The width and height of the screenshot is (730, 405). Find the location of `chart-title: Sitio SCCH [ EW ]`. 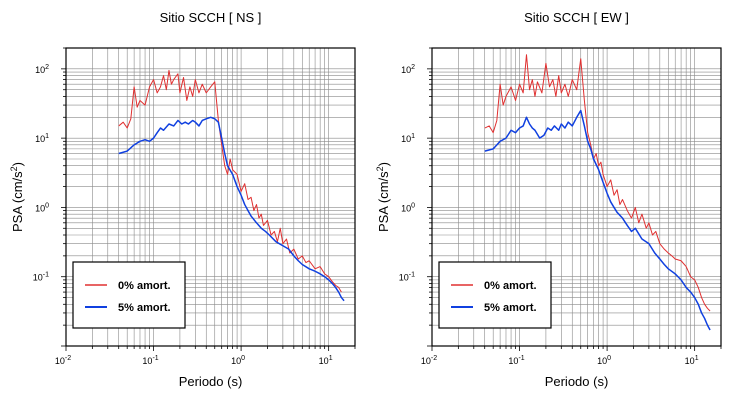

chart-title: Sitio SCCH [ EW ] is located at coordinates (576, 17).